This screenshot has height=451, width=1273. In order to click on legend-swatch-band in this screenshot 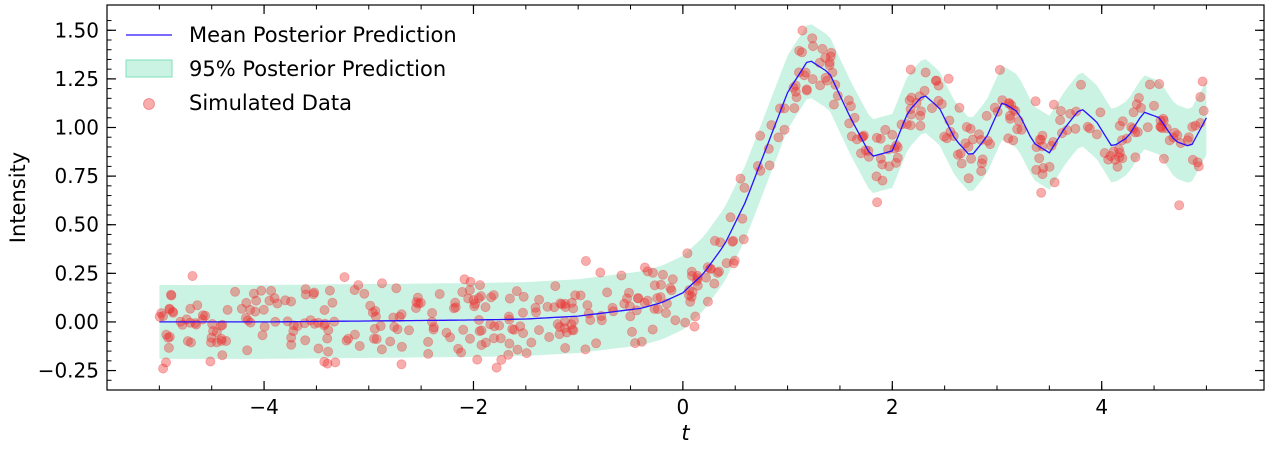, I will do `click(149, 68)`.